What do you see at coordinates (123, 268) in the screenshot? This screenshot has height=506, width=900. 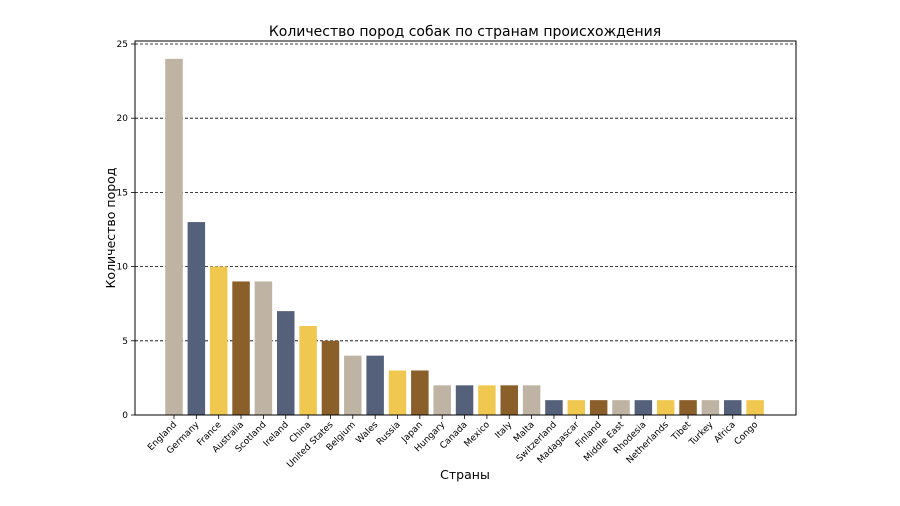 I see `y-tick-label: 10` at bounding box center [123, 268].